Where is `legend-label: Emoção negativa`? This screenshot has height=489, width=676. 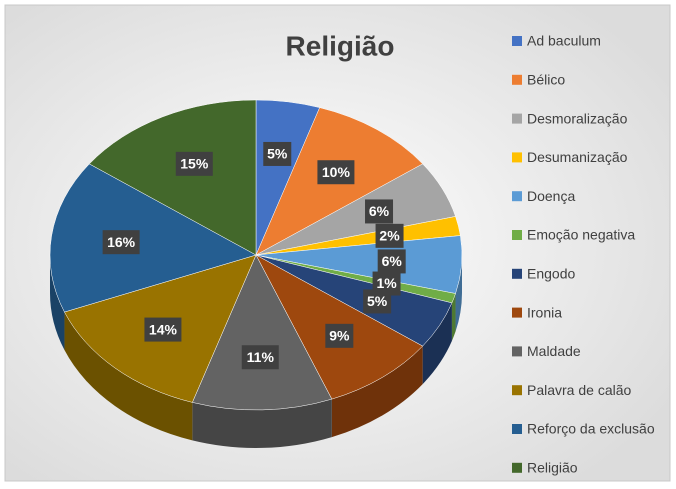
legend-label: Emoção negativa is located at coordinates (581, 235).